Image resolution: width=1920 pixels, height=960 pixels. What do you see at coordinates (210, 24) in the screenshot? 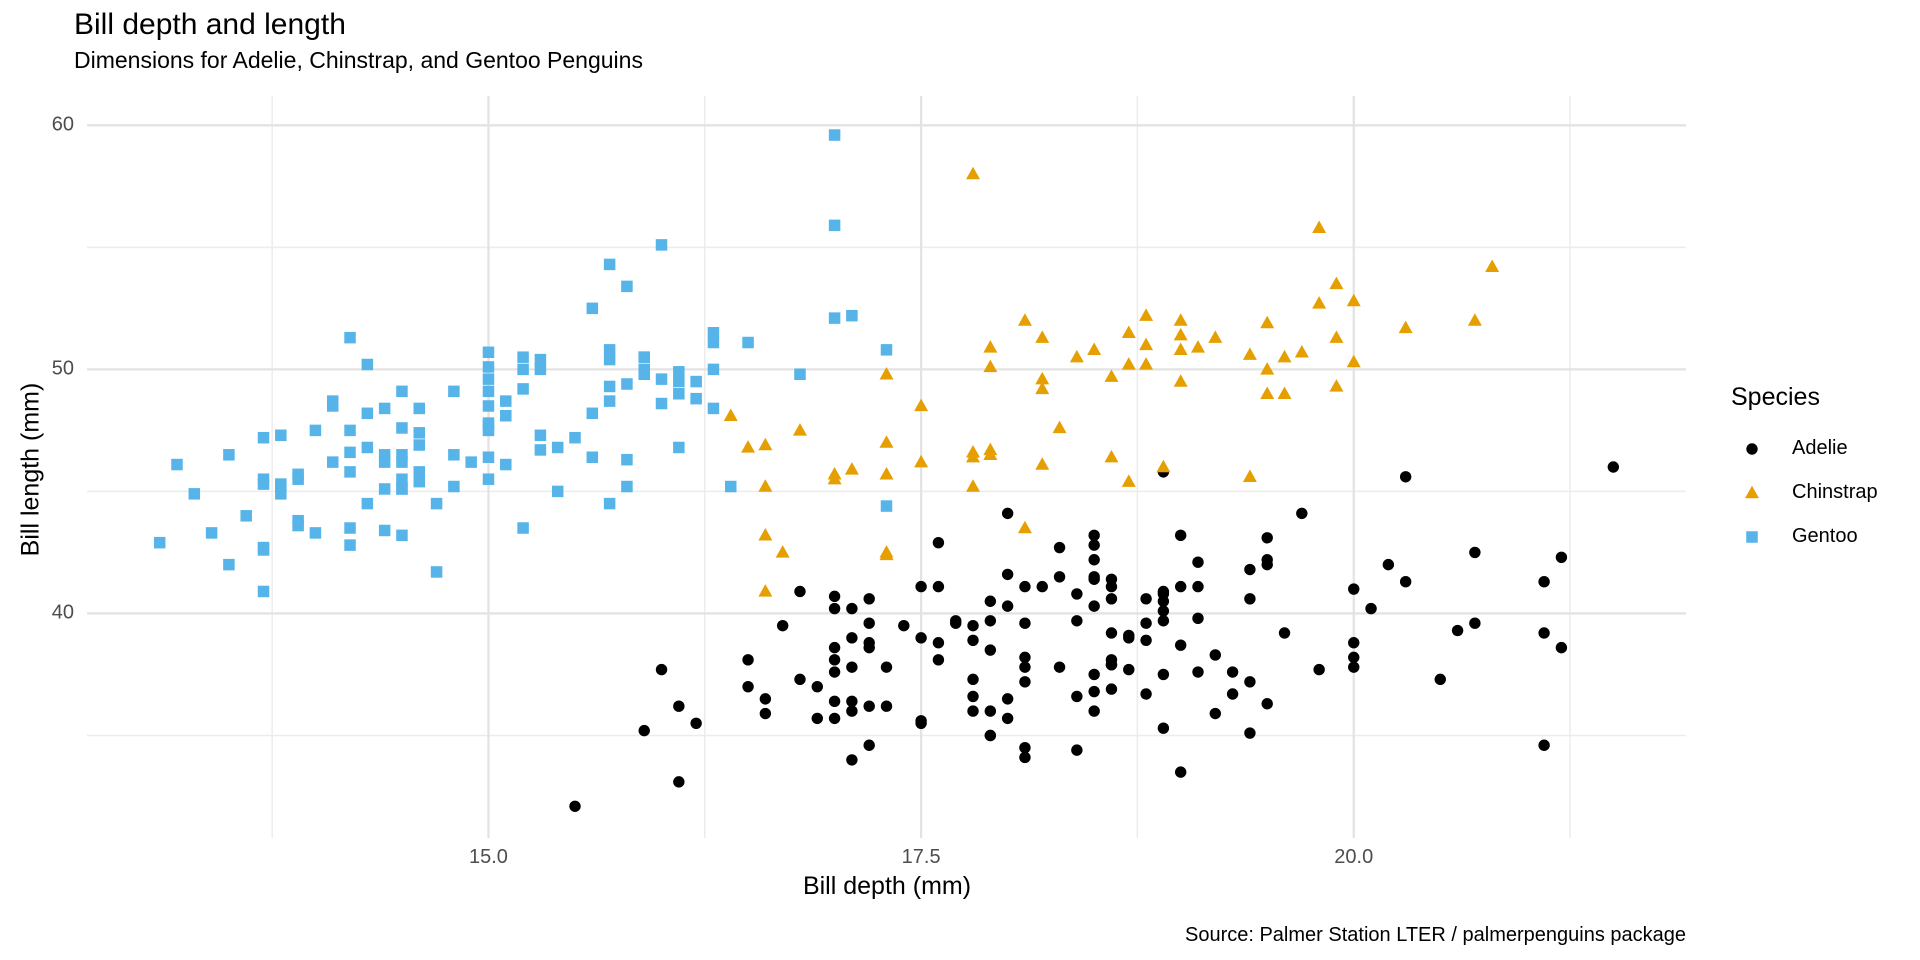
I see `chart-title: Bill depth and length` at bounding box center [210, 24].